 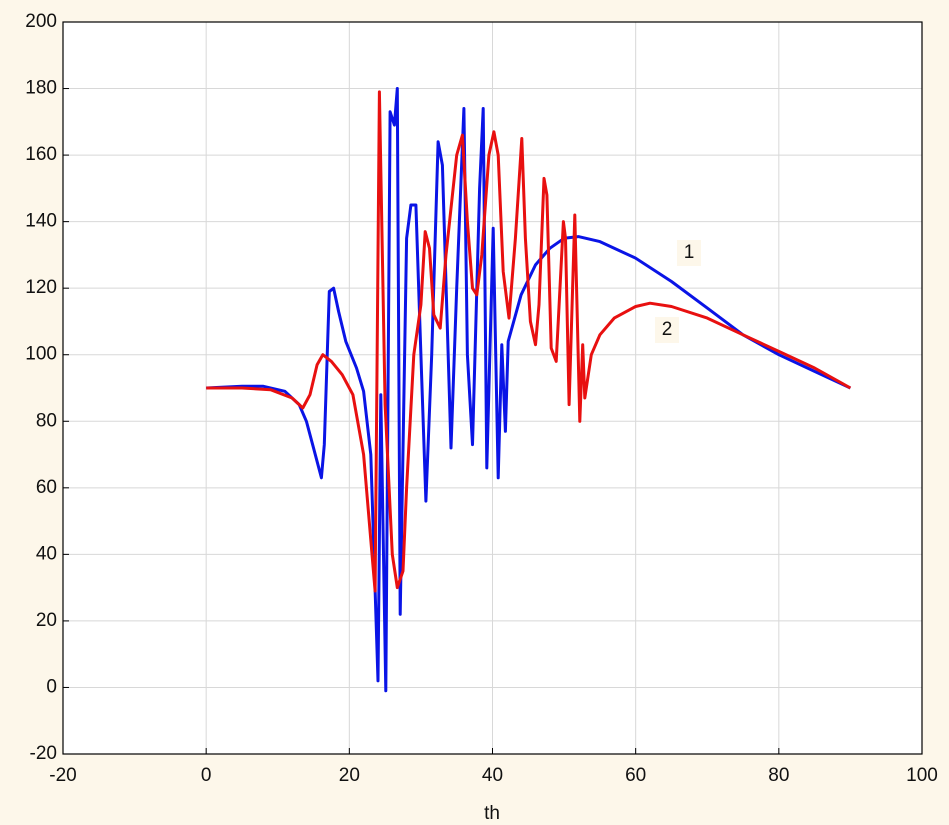 I want to click on y-tick-label: 120, so click(x=41, y=287).